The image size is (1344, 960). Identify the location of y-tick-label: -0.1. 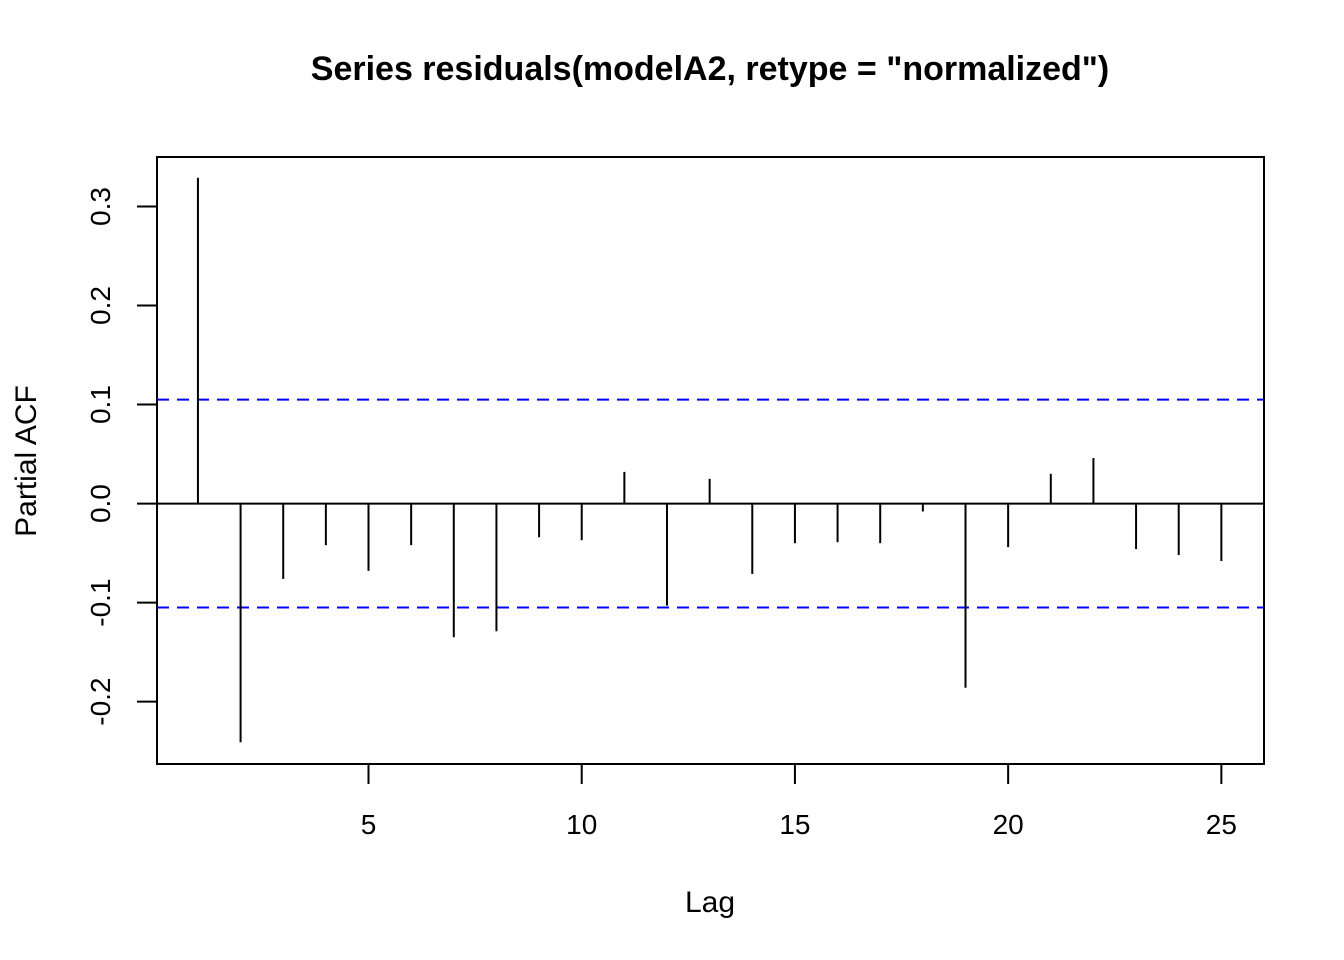
(100, 602).